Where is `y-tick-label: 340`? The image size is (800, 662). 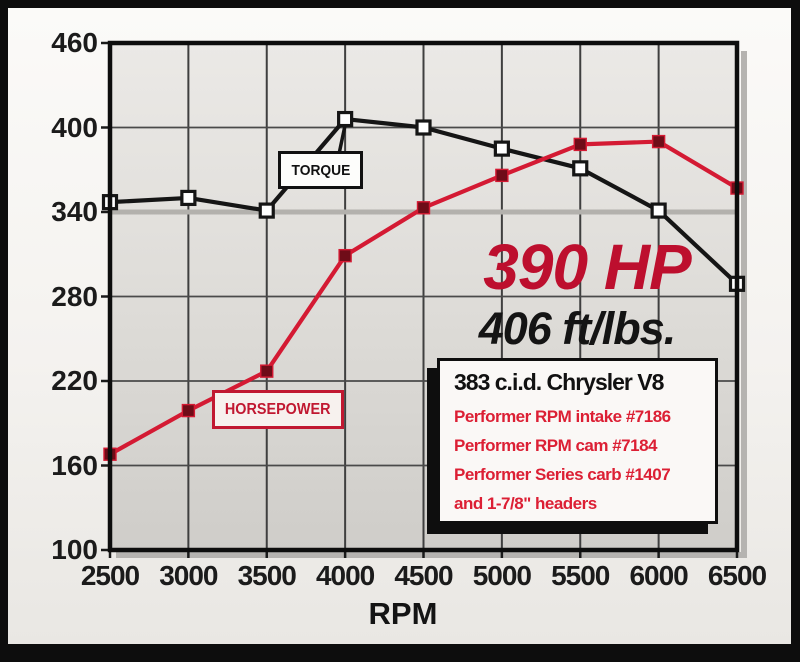
y-tick-label: 340 is located at coordinates (74, 211).